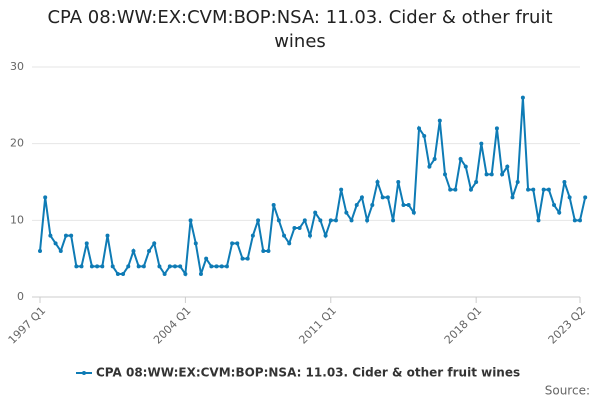 The width and height of the screenshot is (600, 400). What do you see at coordinates (463, 325) in the screenshot?
I see `x-tick-label: 2018 Q1` at bounding box center [463, 325].